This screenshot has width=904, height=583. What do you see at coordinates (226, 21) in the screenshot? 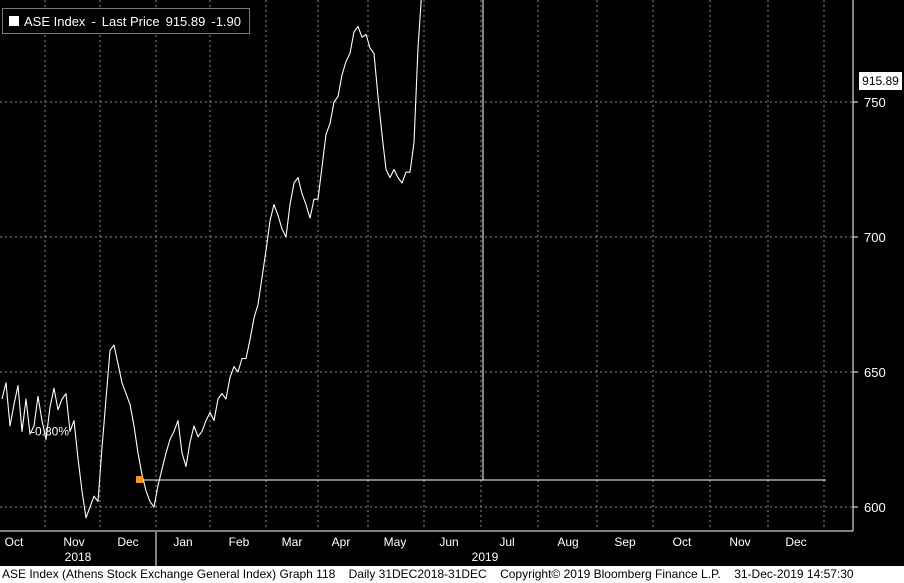
I see `legend-change: -1.90` at bounding box center [226, 21].